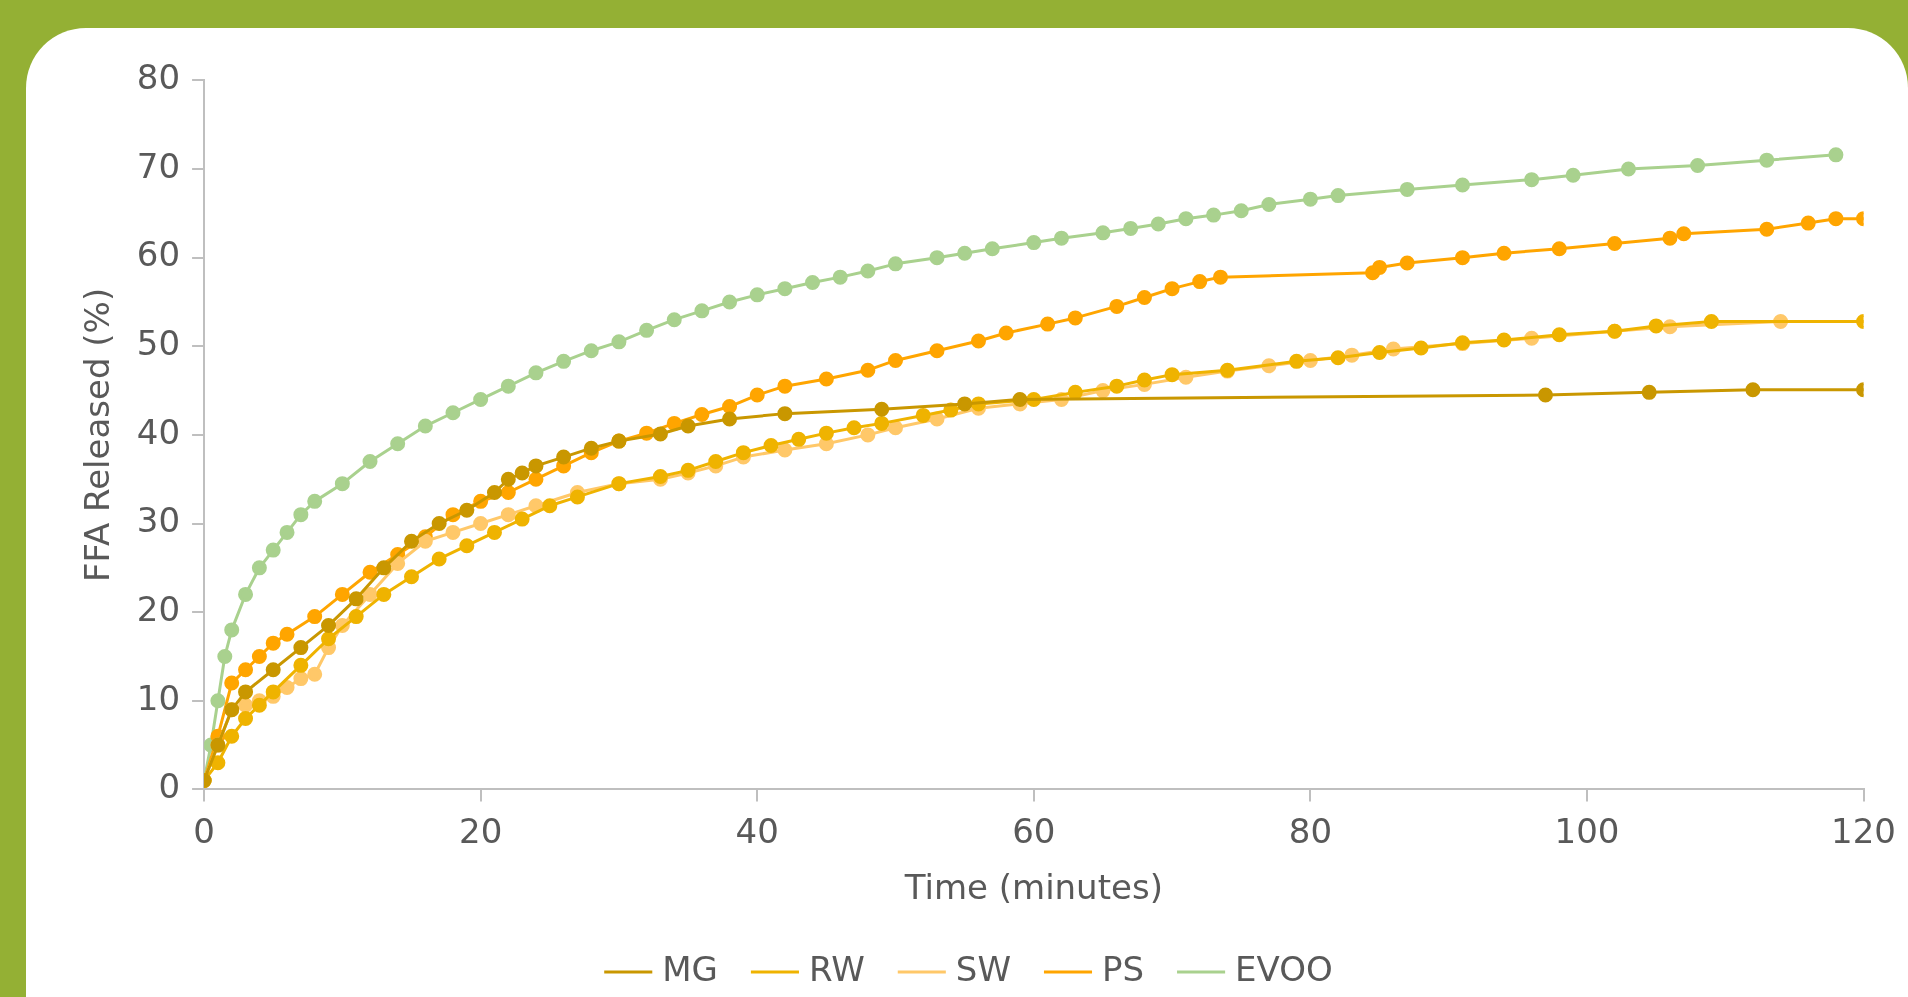 This screenshot has width=1908, height=997. What do you see at coordinates (158, 608) in the screenshot?
I see `y-tick-label: 20` at bounding box center [158, 608].